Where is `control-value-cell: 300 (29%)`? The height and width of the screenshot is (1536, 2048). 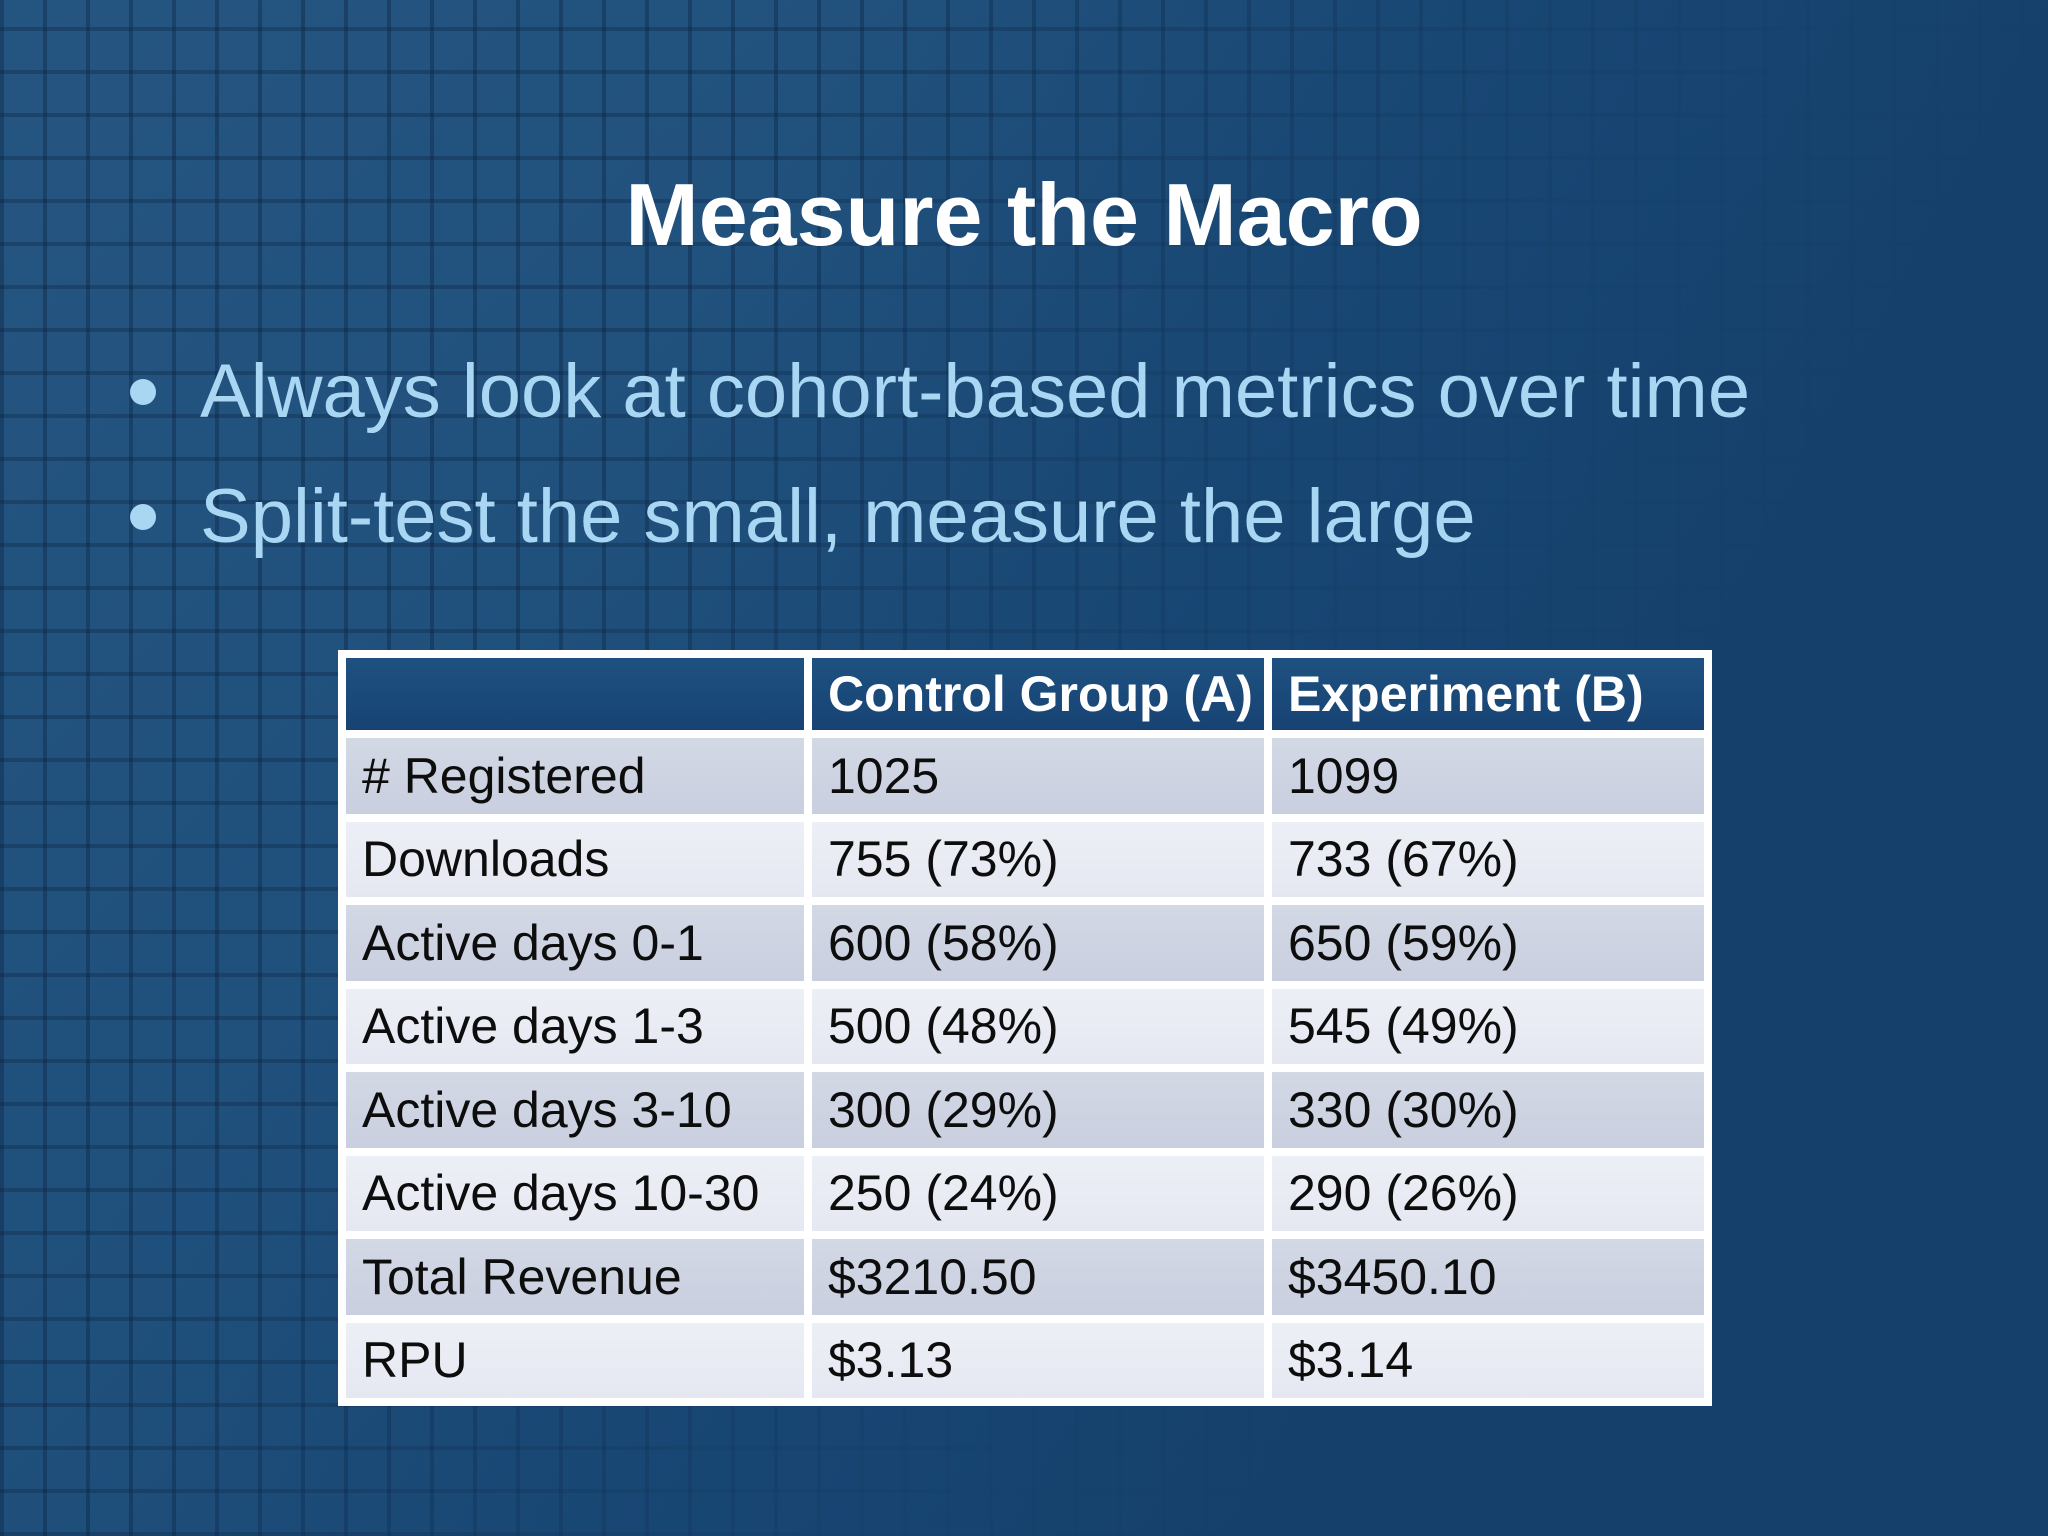
control-value-cell: 300 (29%) is located at coordinates (1038, 1110).